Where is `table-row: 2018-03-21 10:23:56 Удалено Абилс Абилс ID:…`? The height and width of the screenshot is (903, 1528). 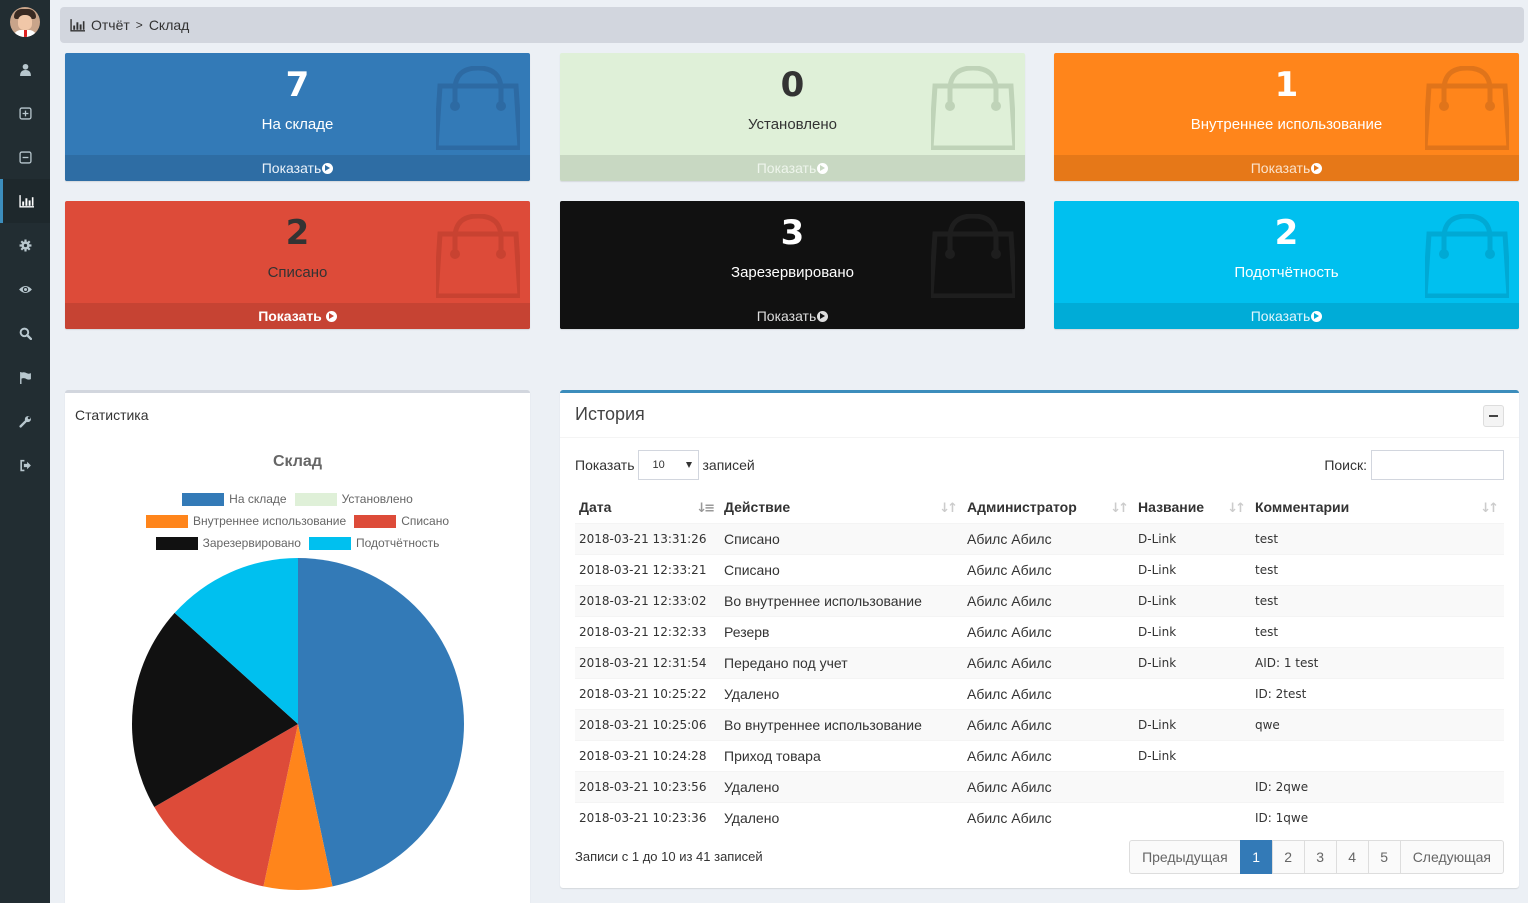
table-row: 2018-03-21 10:23:56 Удалено Абилс Абилс ID:… is located at coordinates (1039, 786).